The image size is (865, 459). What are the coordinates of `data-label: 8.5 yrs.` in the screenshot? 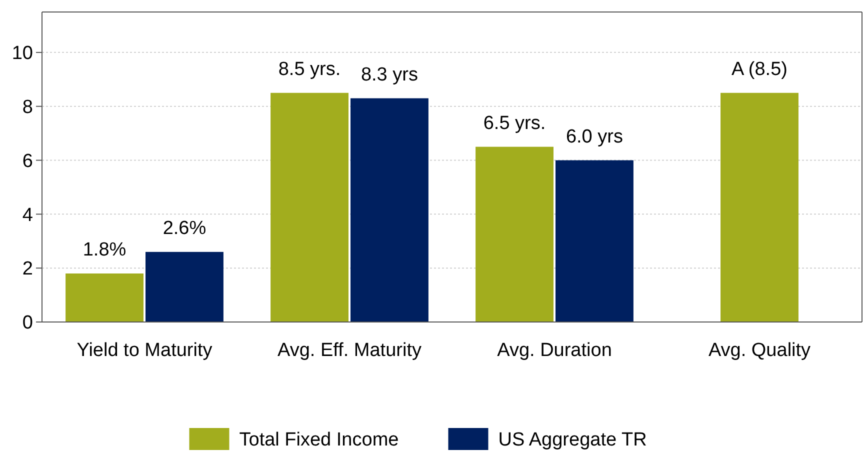 It's located at (309, 69).